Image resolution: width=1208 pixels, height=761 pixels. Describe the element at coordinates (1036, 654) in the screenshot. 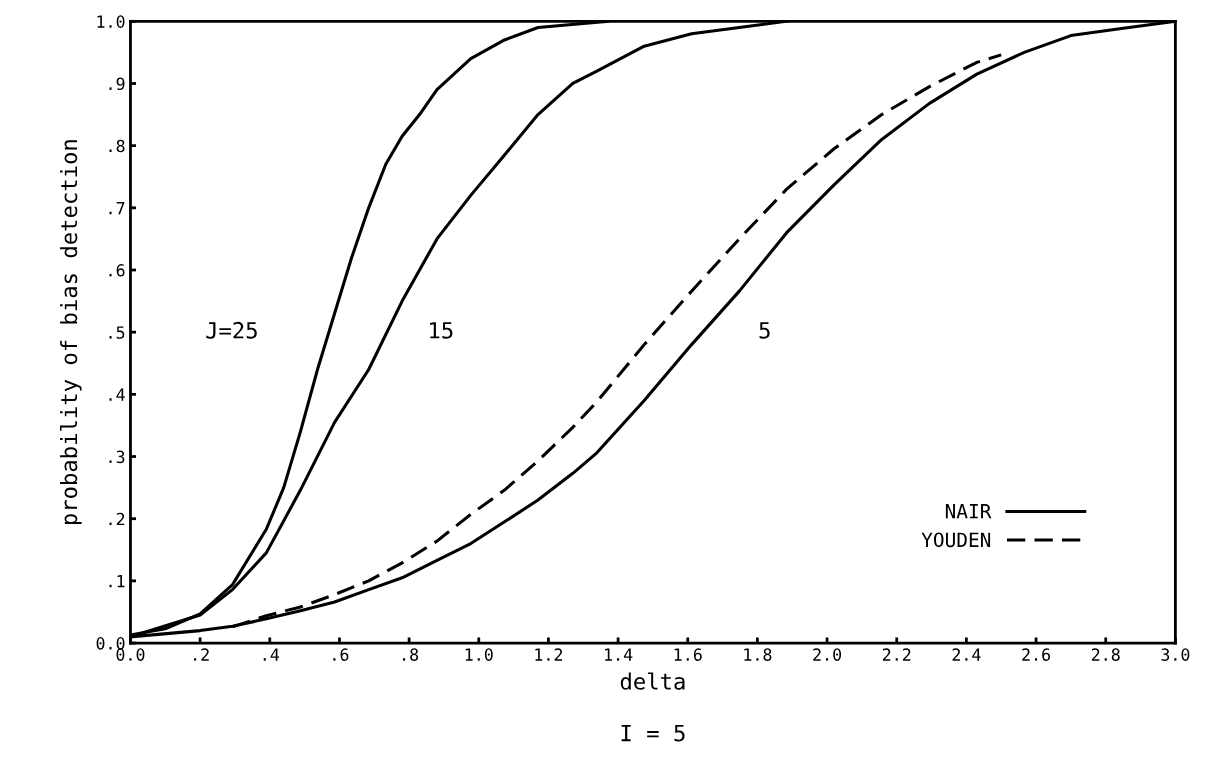

I see `x-tick-label: 2.6` at that location.